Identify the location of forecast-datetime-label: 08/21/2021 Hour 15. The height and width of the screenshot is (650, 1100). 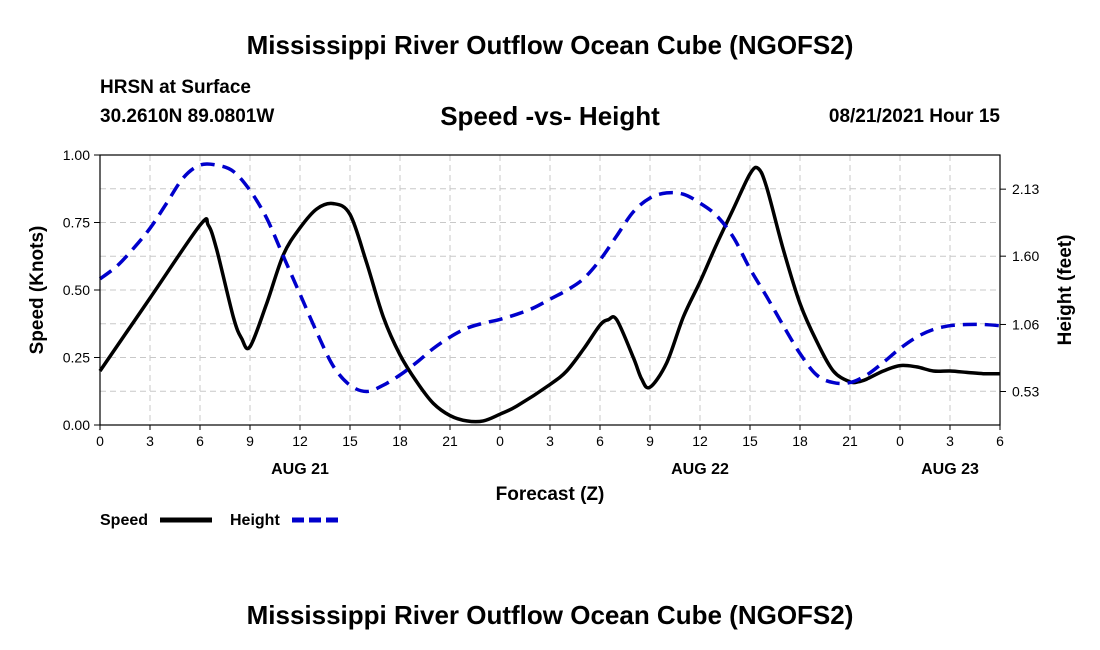
(914, 116).